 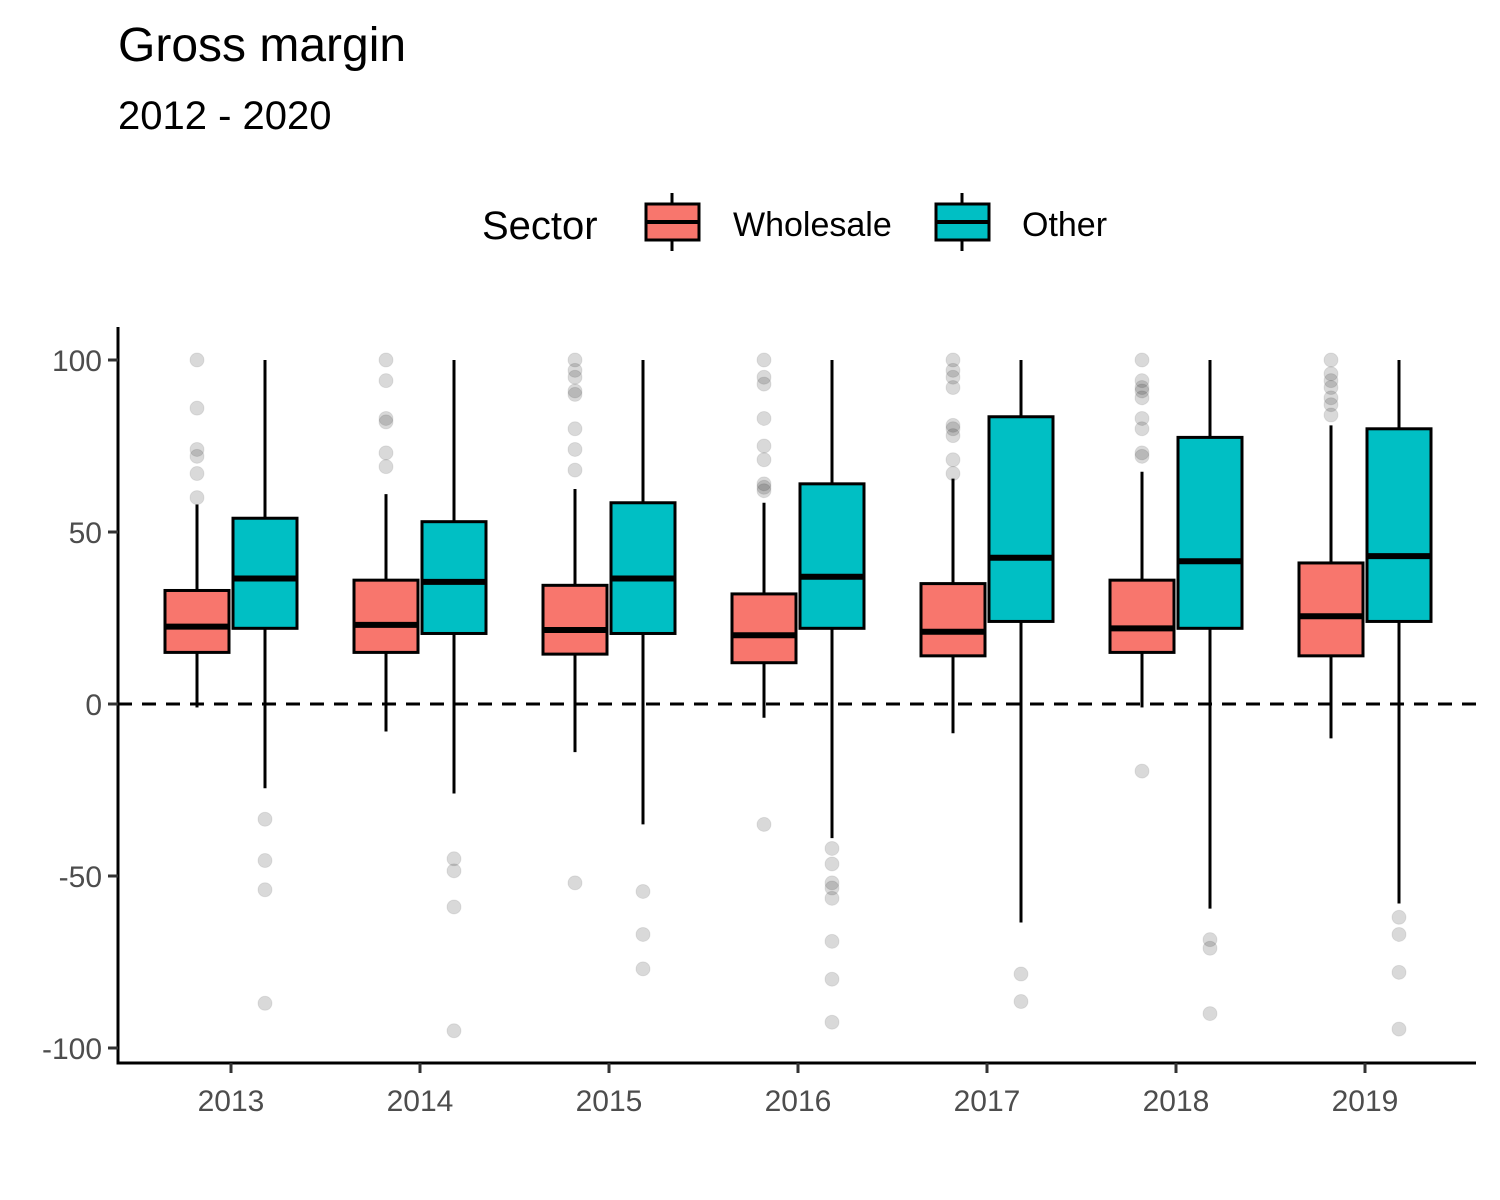 What do you see at coordinates (93, 705) in the screenshot?
I see `y-tick-label: 0` at bounding box center [93, 705].